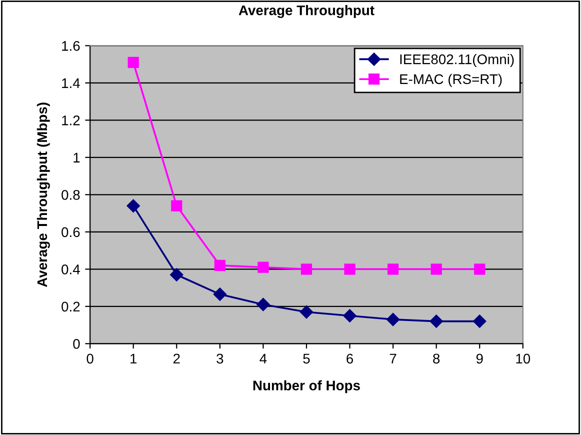 The image size is (581, 435). I want to click on y-tick-label: 0.2, so click(71, 307).